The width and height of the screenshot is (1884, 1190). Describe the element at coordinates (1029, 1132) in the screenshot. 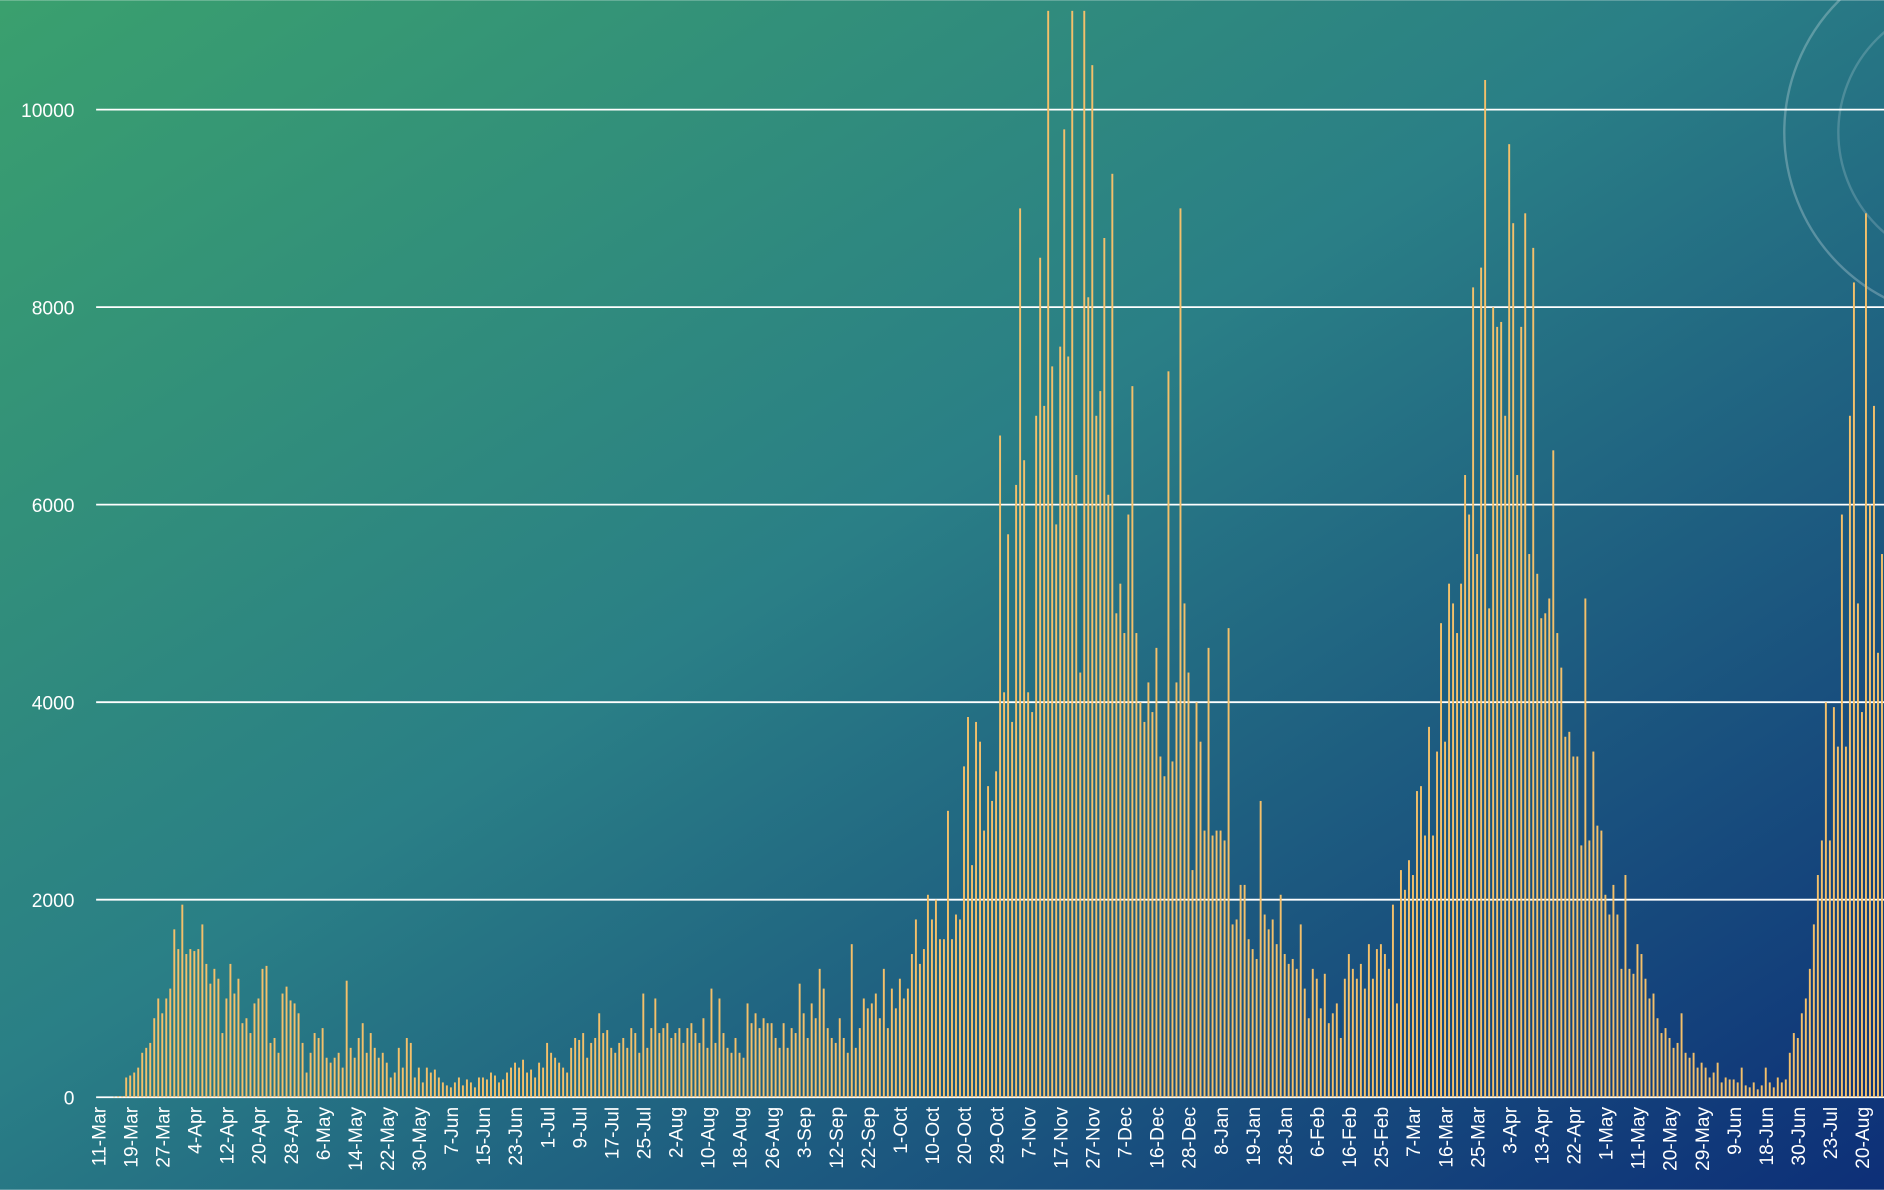

I see `x-tick-label: 7-Nov` at that location.